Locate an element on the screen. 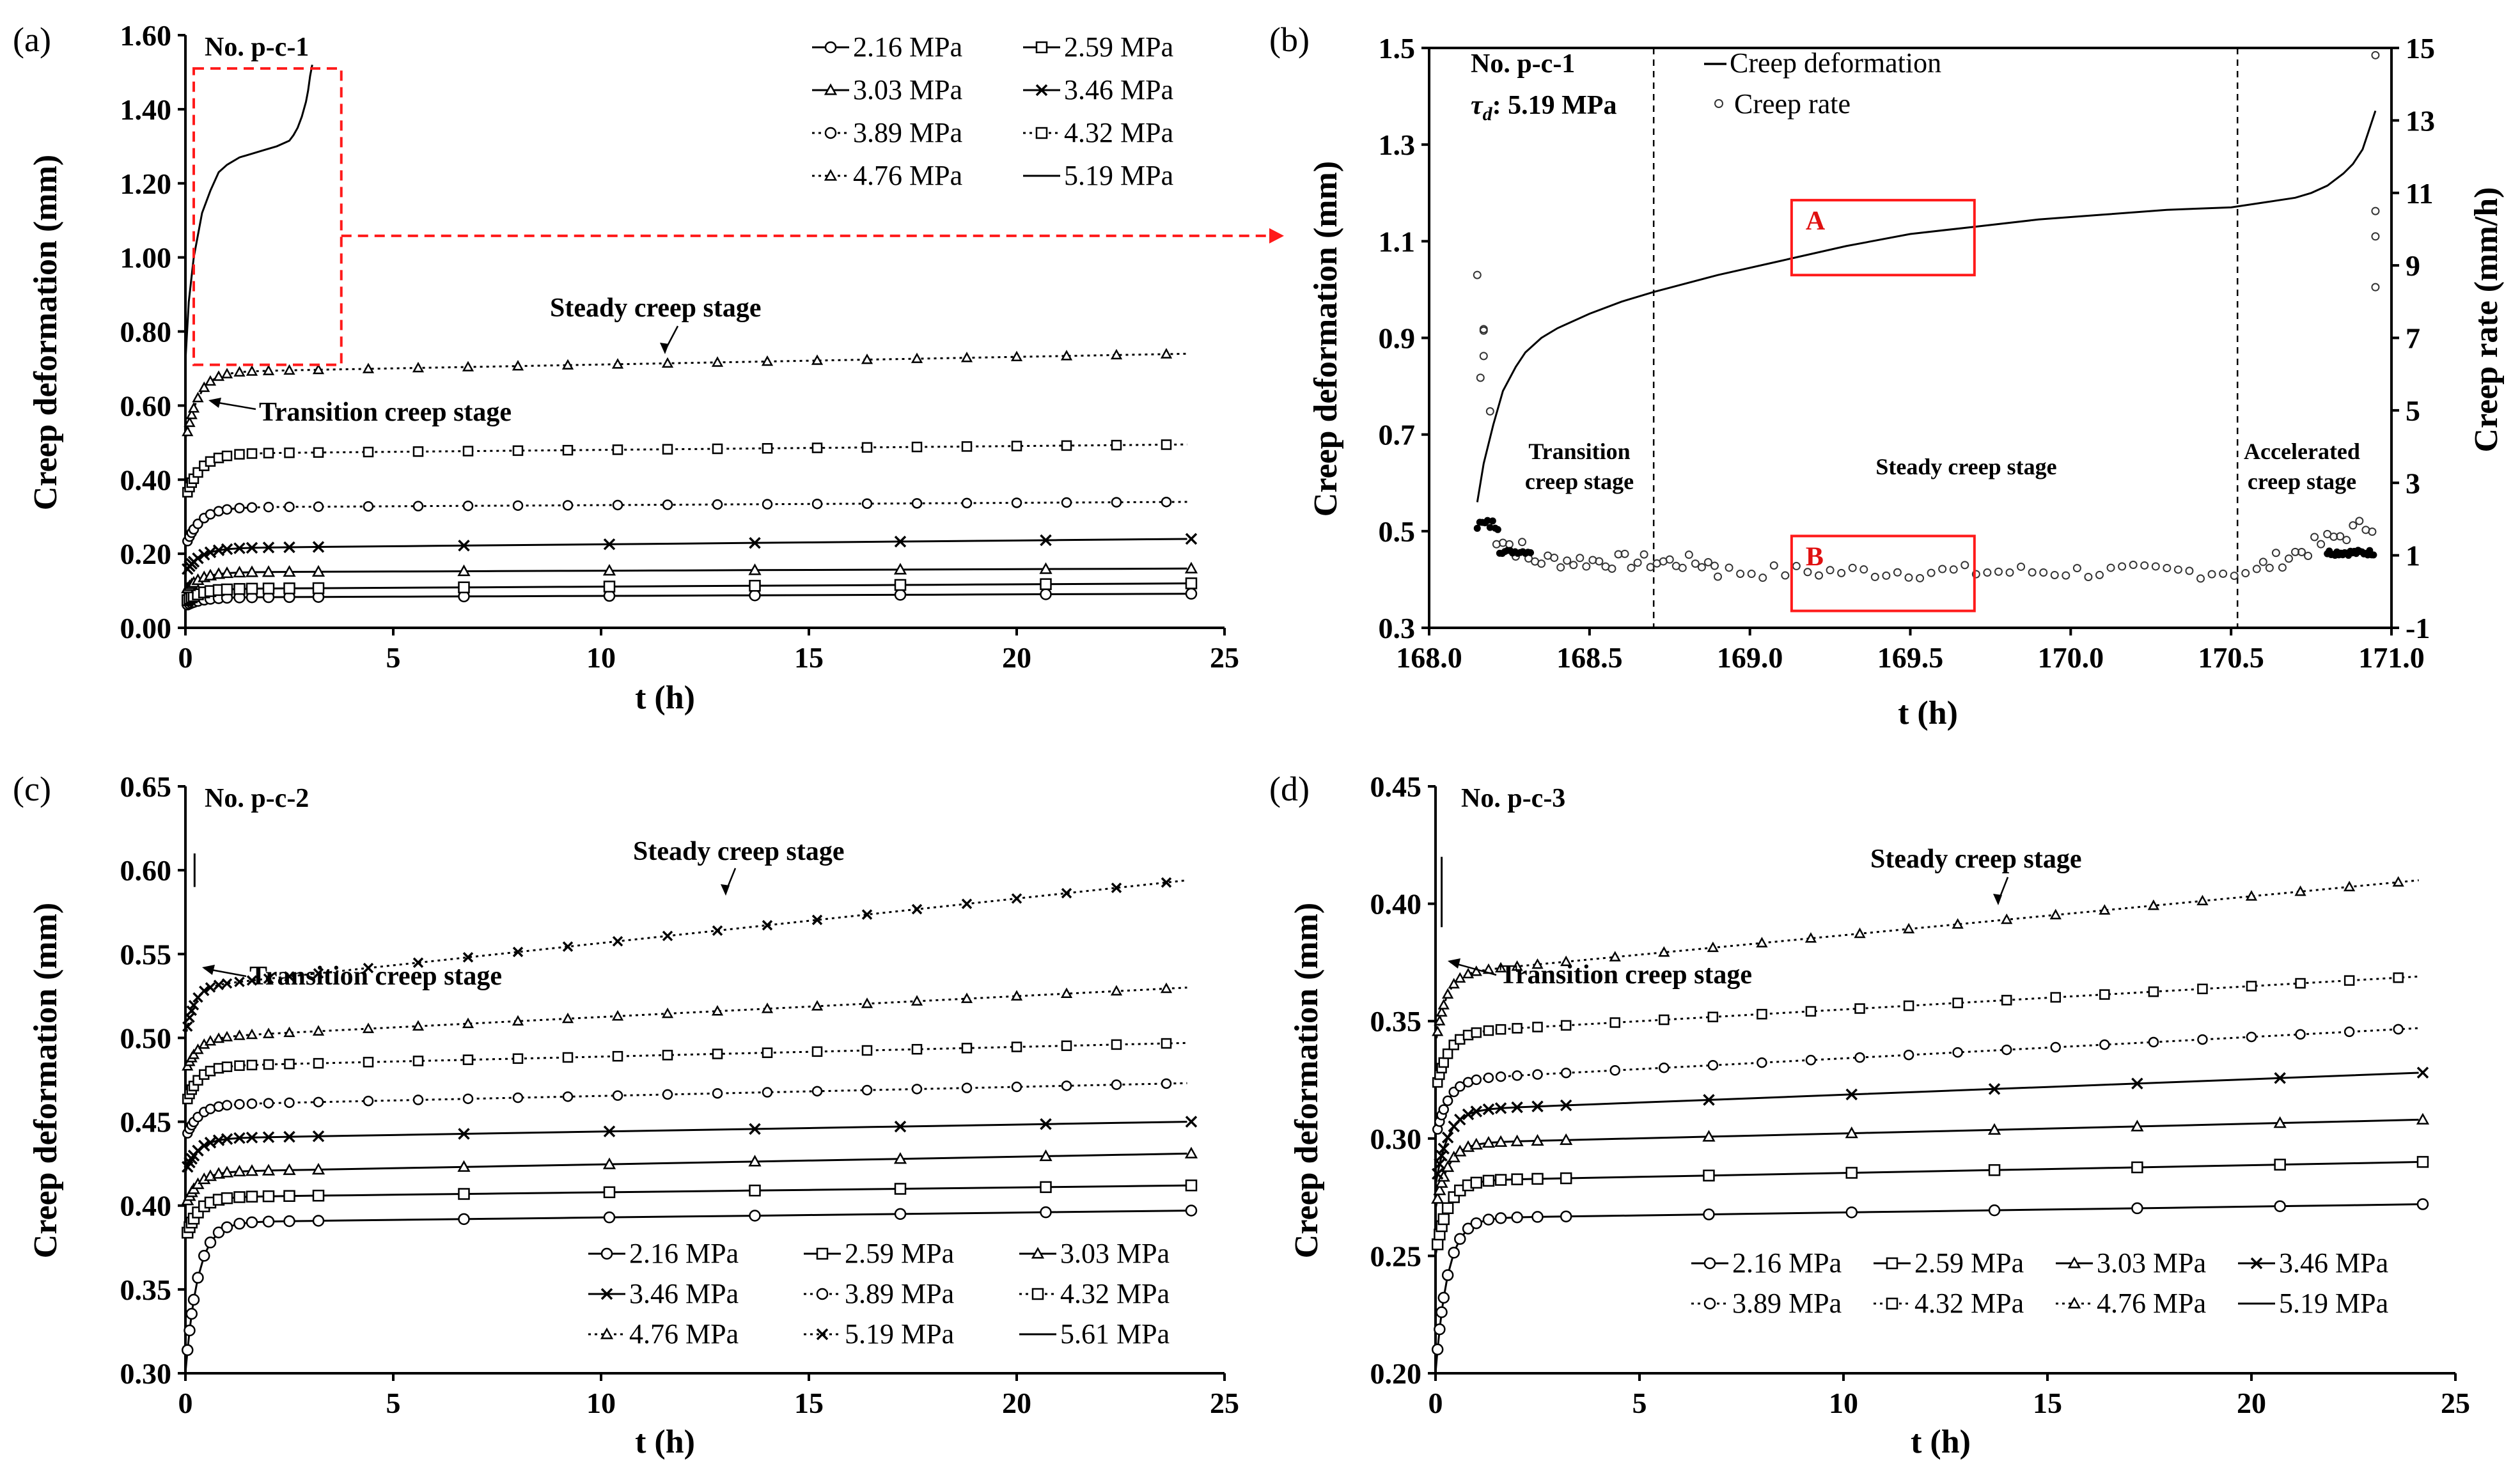 The height and width of the screenshot is (1473, 2520). legend-entry: 5.61 MPa is located at coordinates (1115, 1334).